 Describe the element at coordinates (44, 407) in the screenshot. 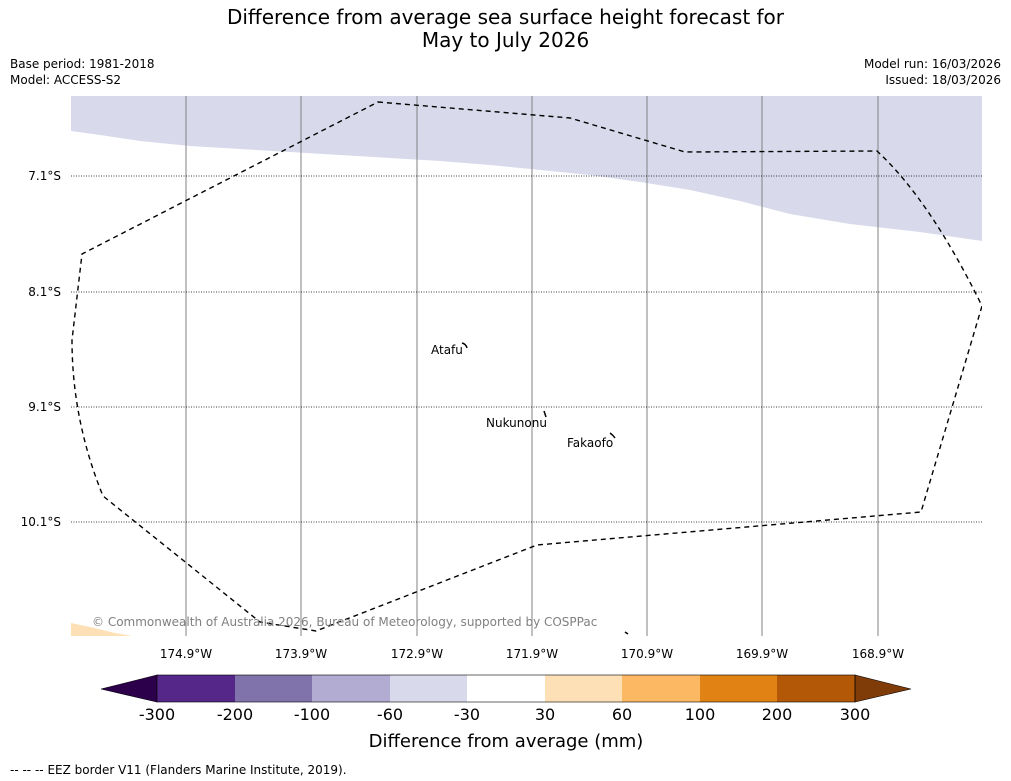

I see `lat-label: 9.1°S` at that location.